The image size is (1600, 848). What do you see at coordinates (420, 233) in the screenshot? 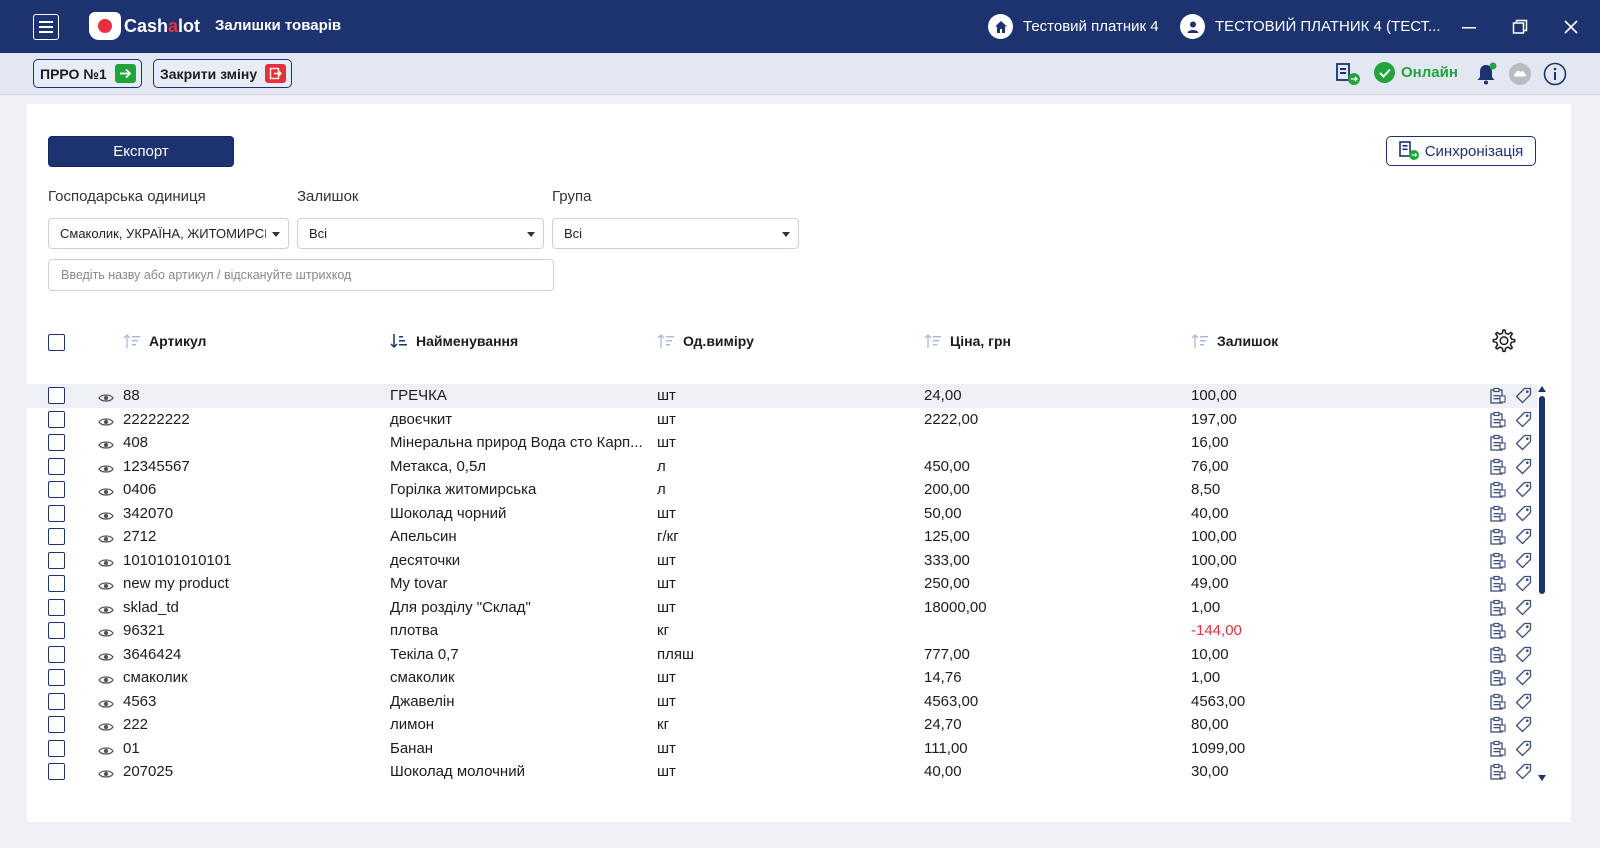
I see `balance-select: Всі` at bounding box center [420, 233].